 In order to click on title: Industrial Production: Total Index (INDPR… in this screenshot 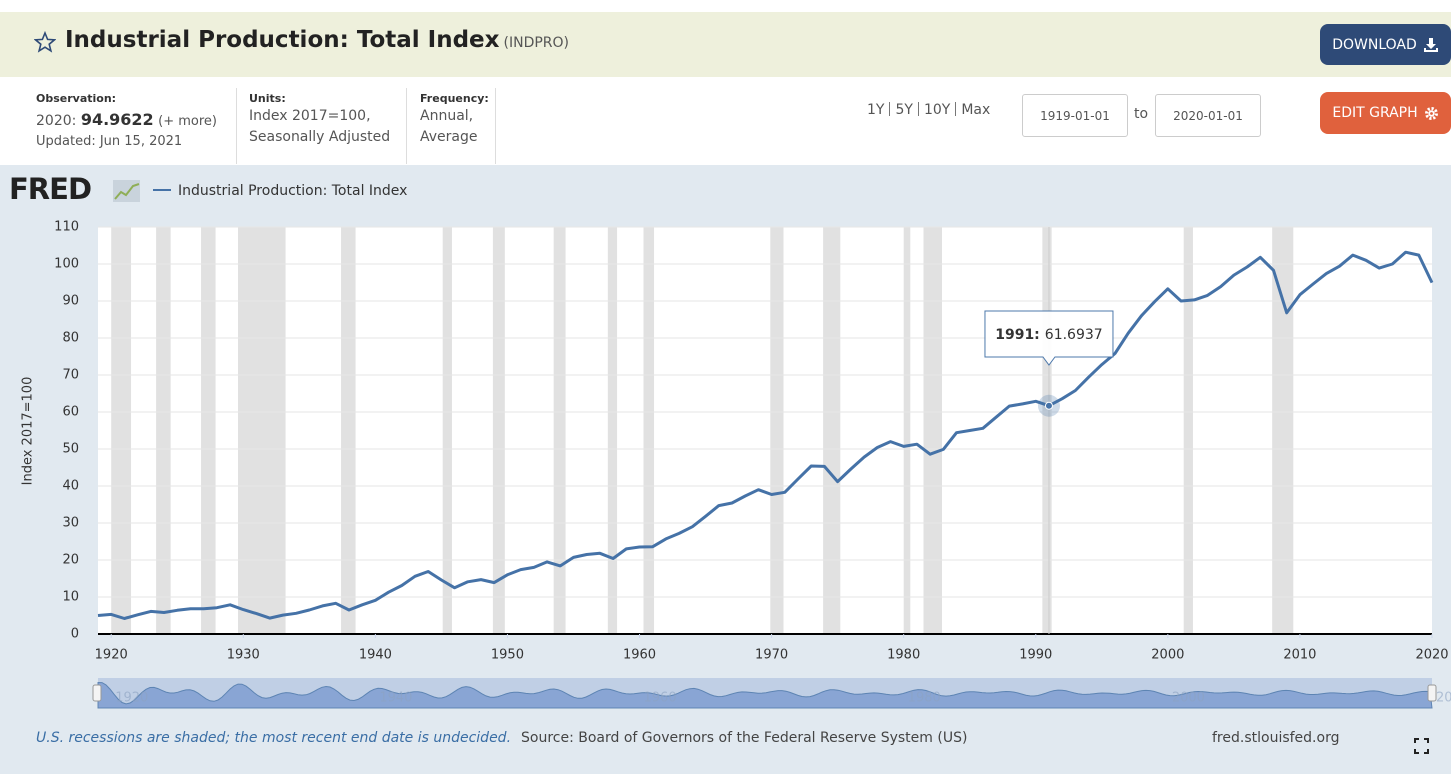, I will do `click(317, 40)`.